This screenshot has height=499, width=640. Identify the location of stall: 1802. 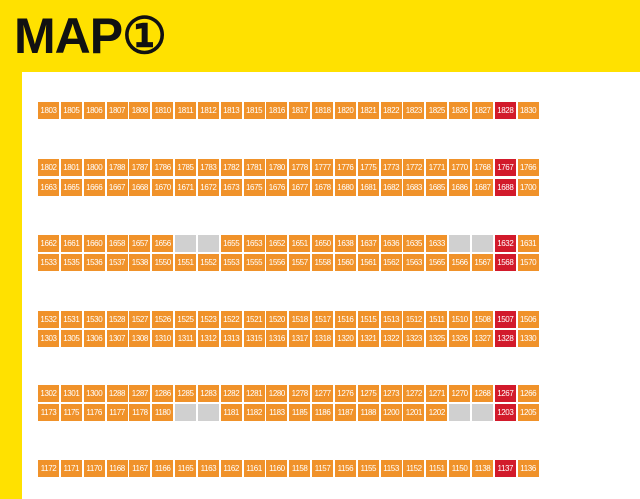
(48, 167).